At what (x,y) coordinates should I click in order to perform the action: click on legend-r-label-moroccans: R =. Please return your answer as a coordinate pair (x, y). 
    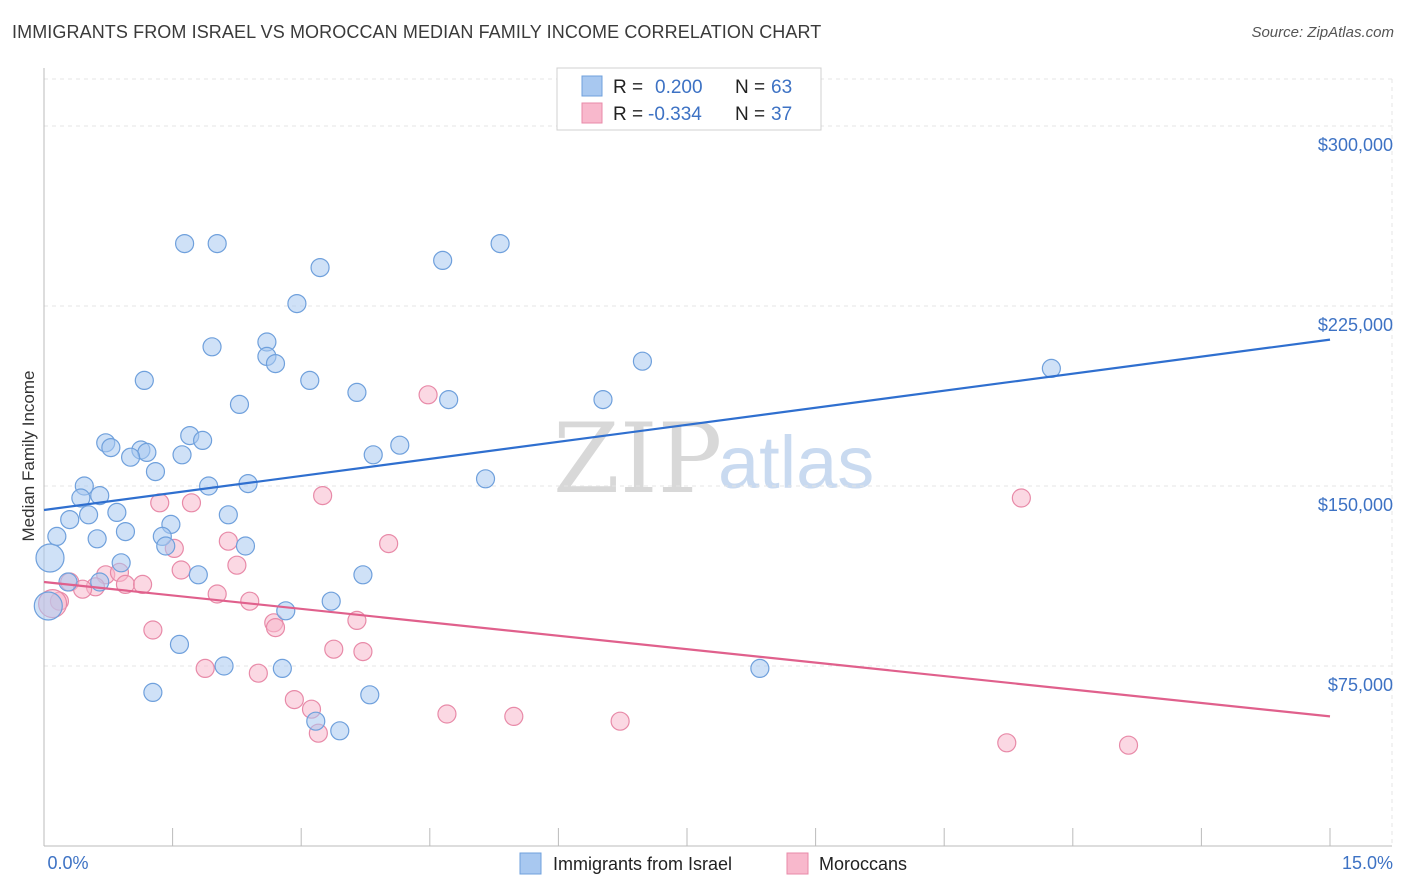
    Looking at the image, I should click on (628, 114).